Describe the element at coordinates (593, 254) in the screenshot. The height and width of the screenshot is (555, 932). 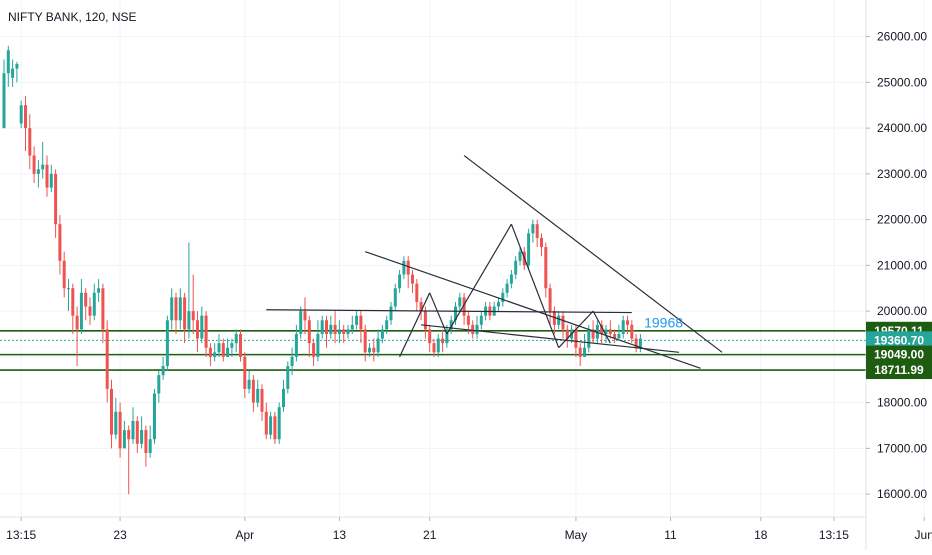
I see `upper-trendline` at that location.